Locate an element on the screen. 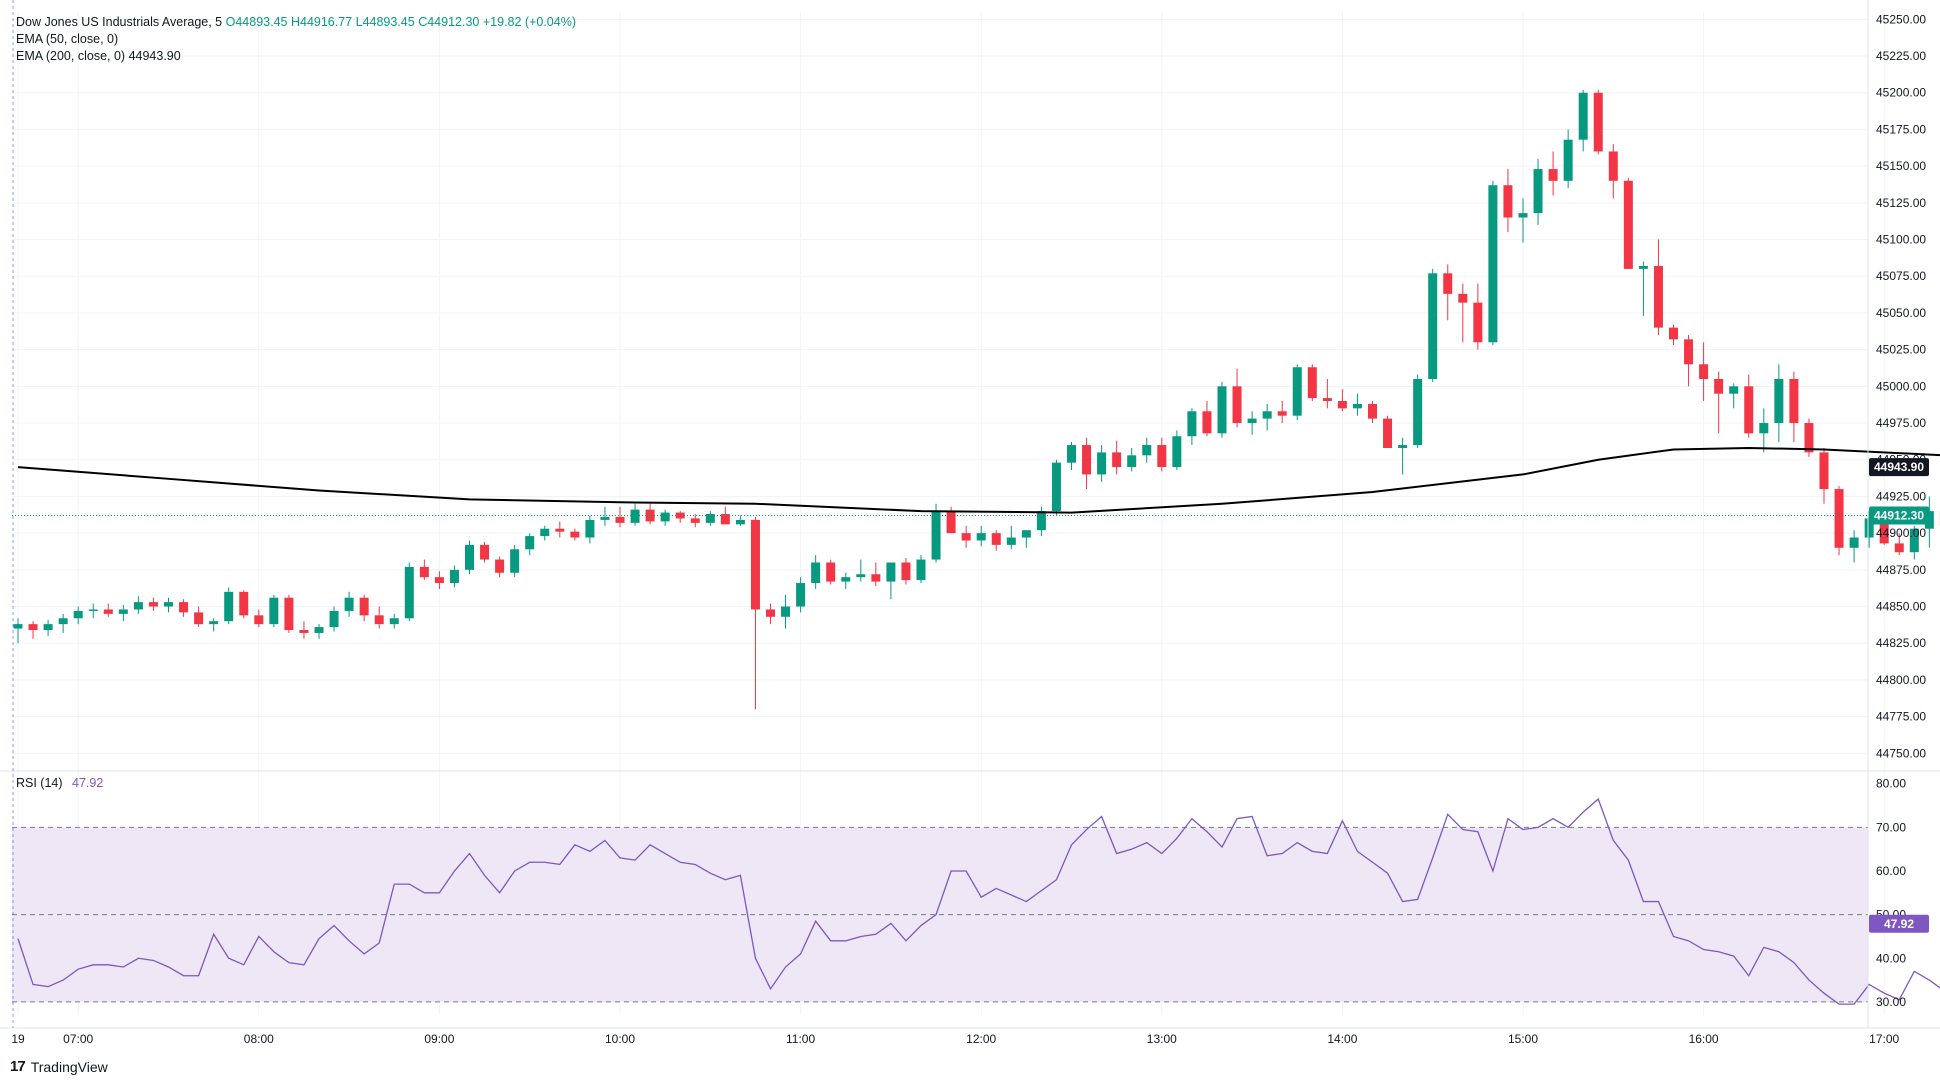 This screenshot has height=1091, width=1940. price-tick-label: 44925.00 is located at coordinates (1901, 496).